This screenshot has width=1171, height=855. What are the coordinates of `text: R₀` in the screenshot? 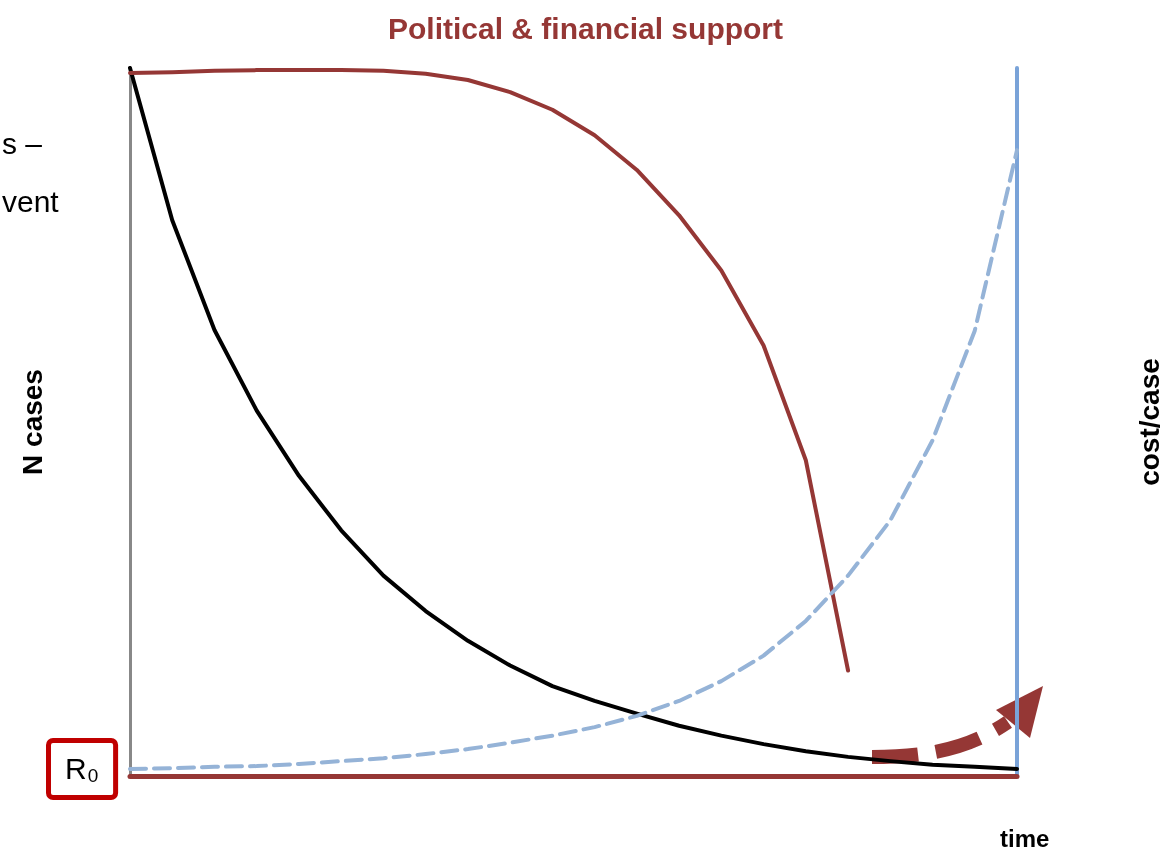 It's located at (82, 768).